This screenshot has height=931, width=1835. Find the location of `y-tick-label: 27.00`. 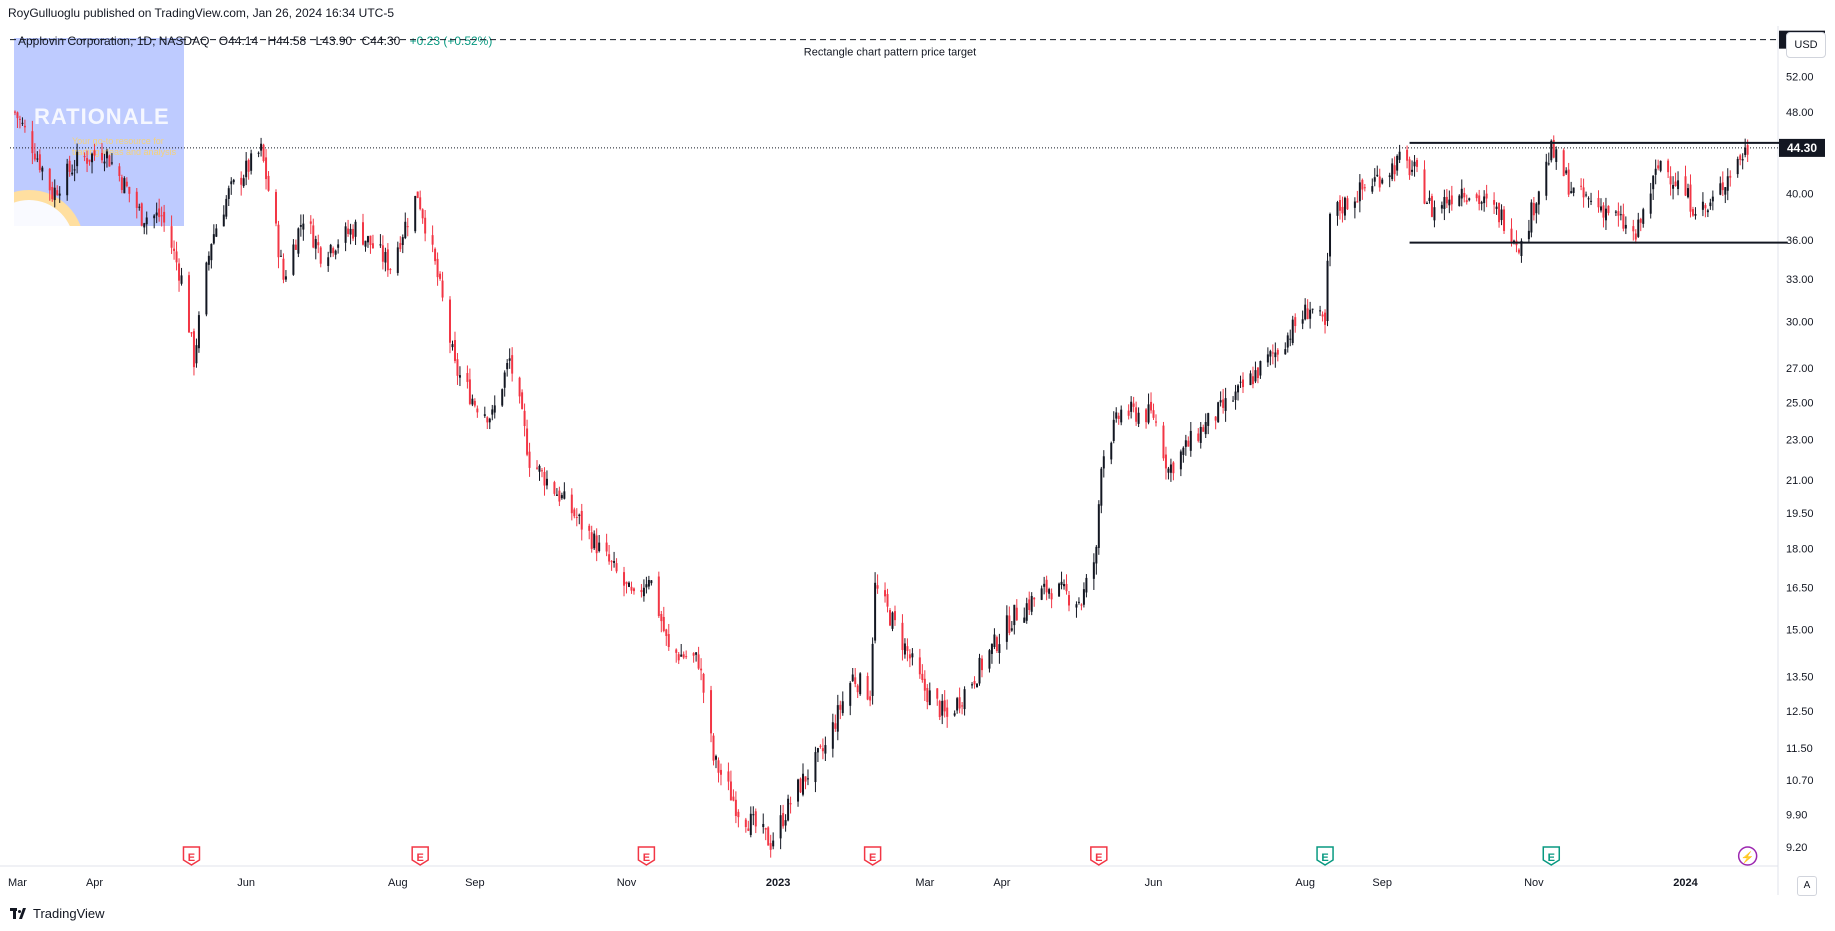

y-tick-label: 27.00 is located at coordinates (1800, 369).